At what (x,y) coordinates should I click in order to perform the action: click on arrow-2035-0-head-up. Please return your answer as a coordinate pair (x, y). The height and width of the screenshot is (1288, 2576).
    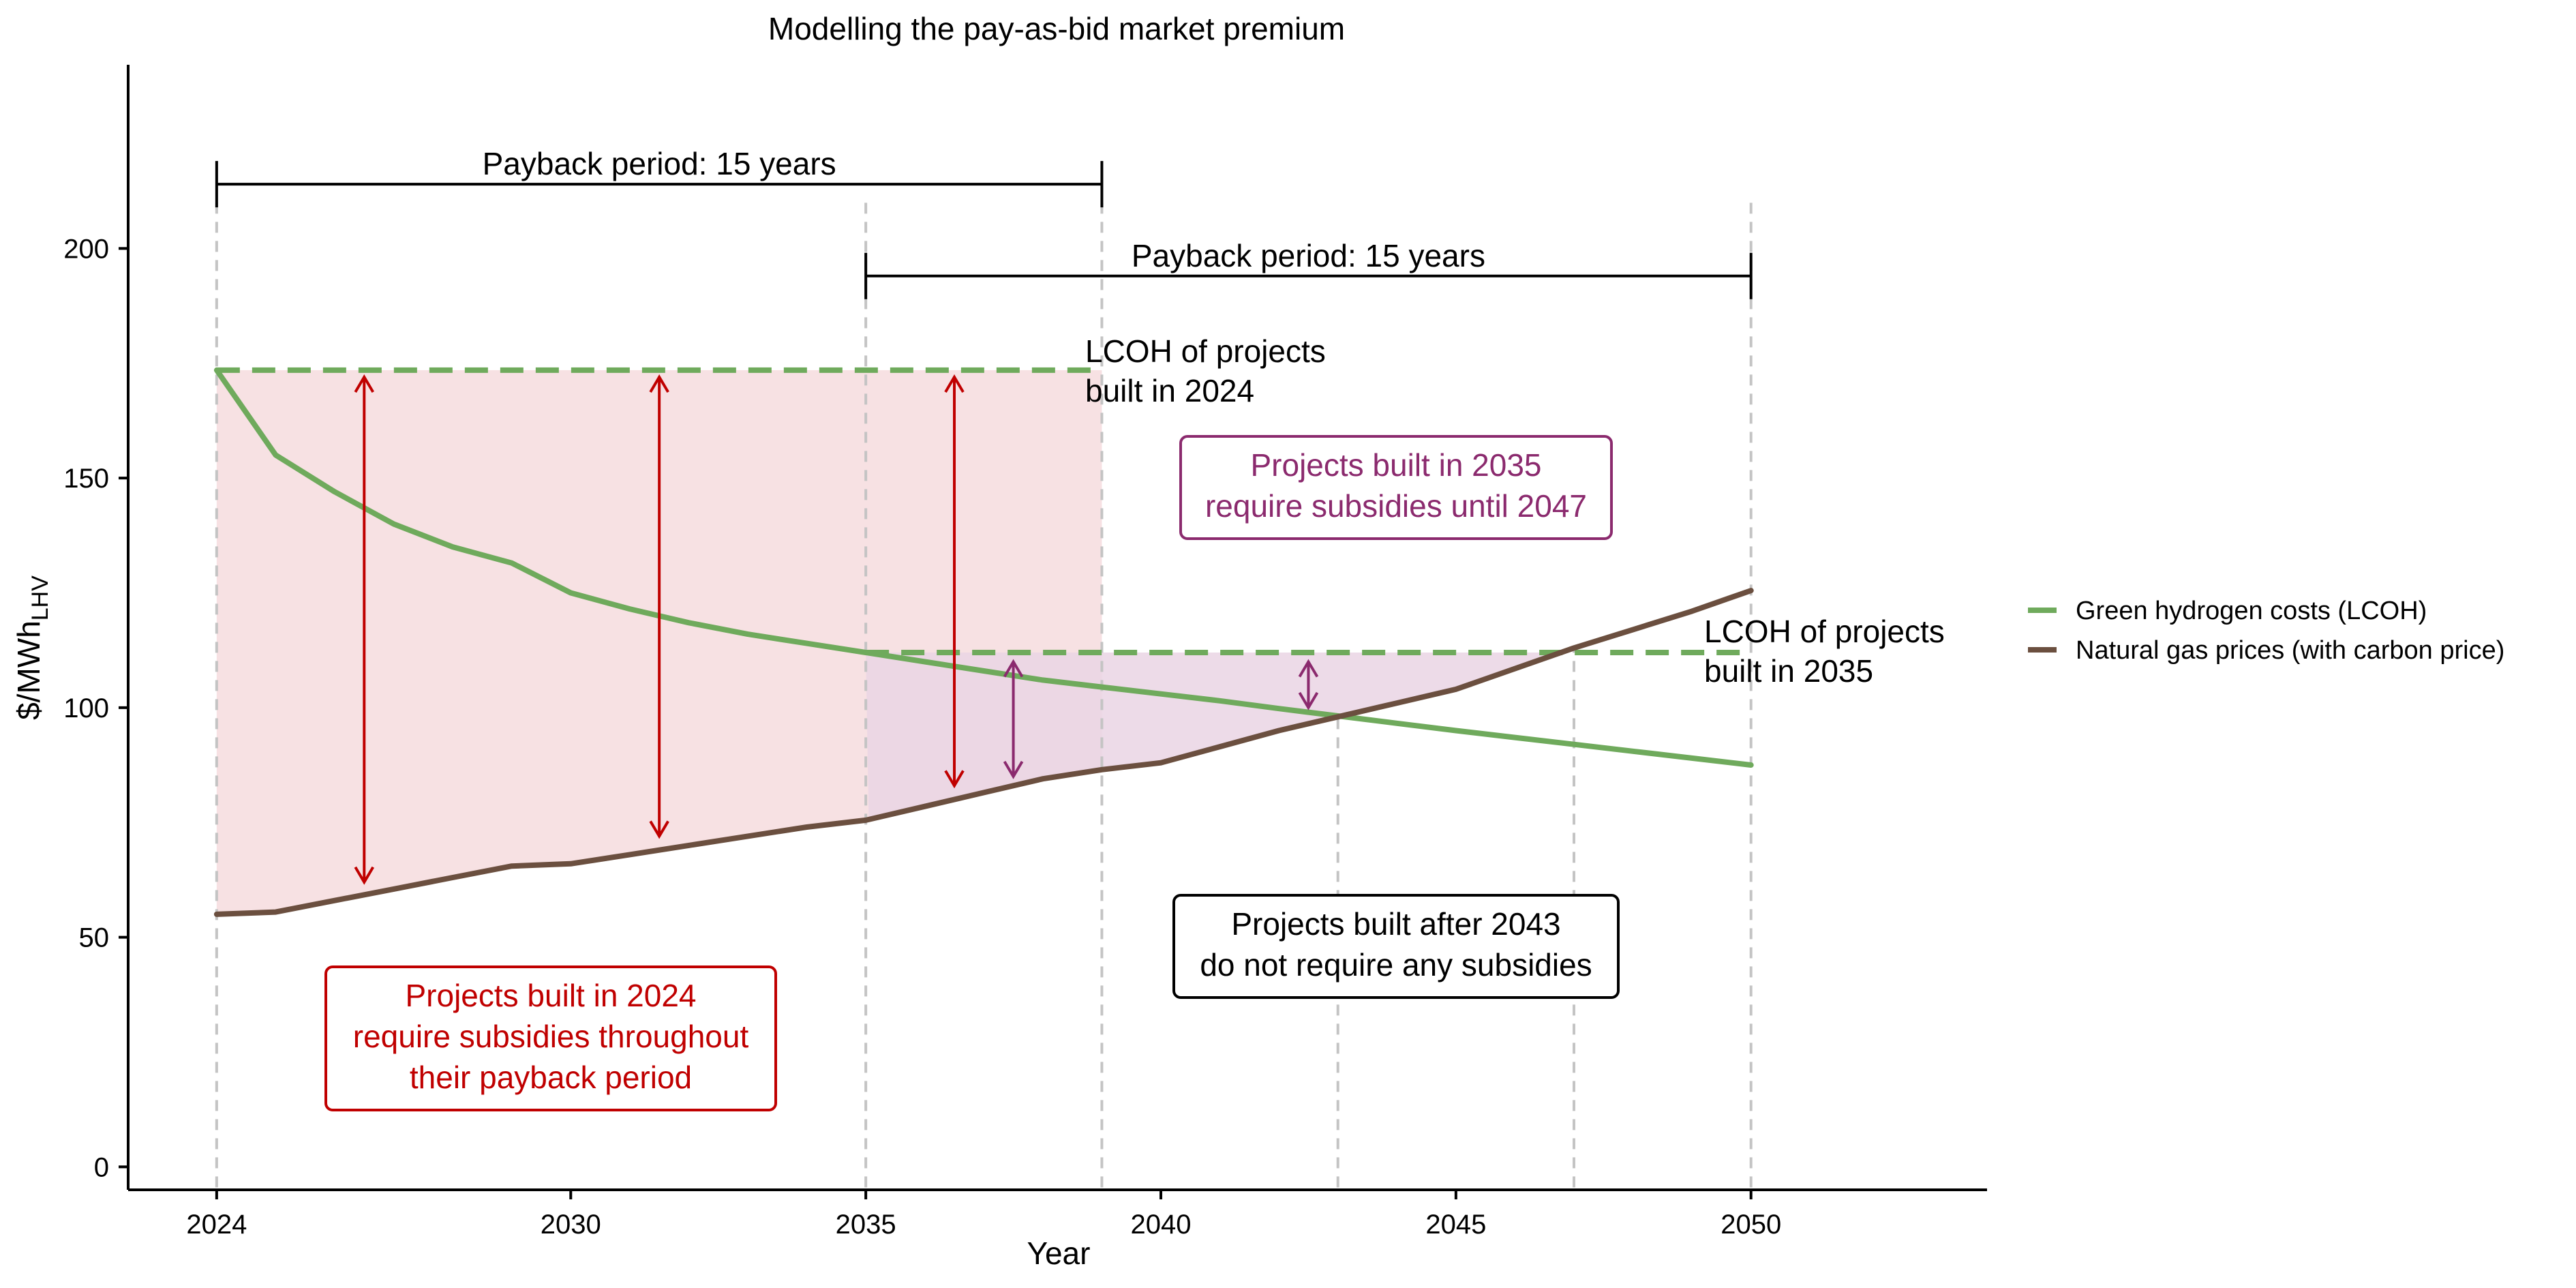
    Looking at the image, I should click on (1013, 668).